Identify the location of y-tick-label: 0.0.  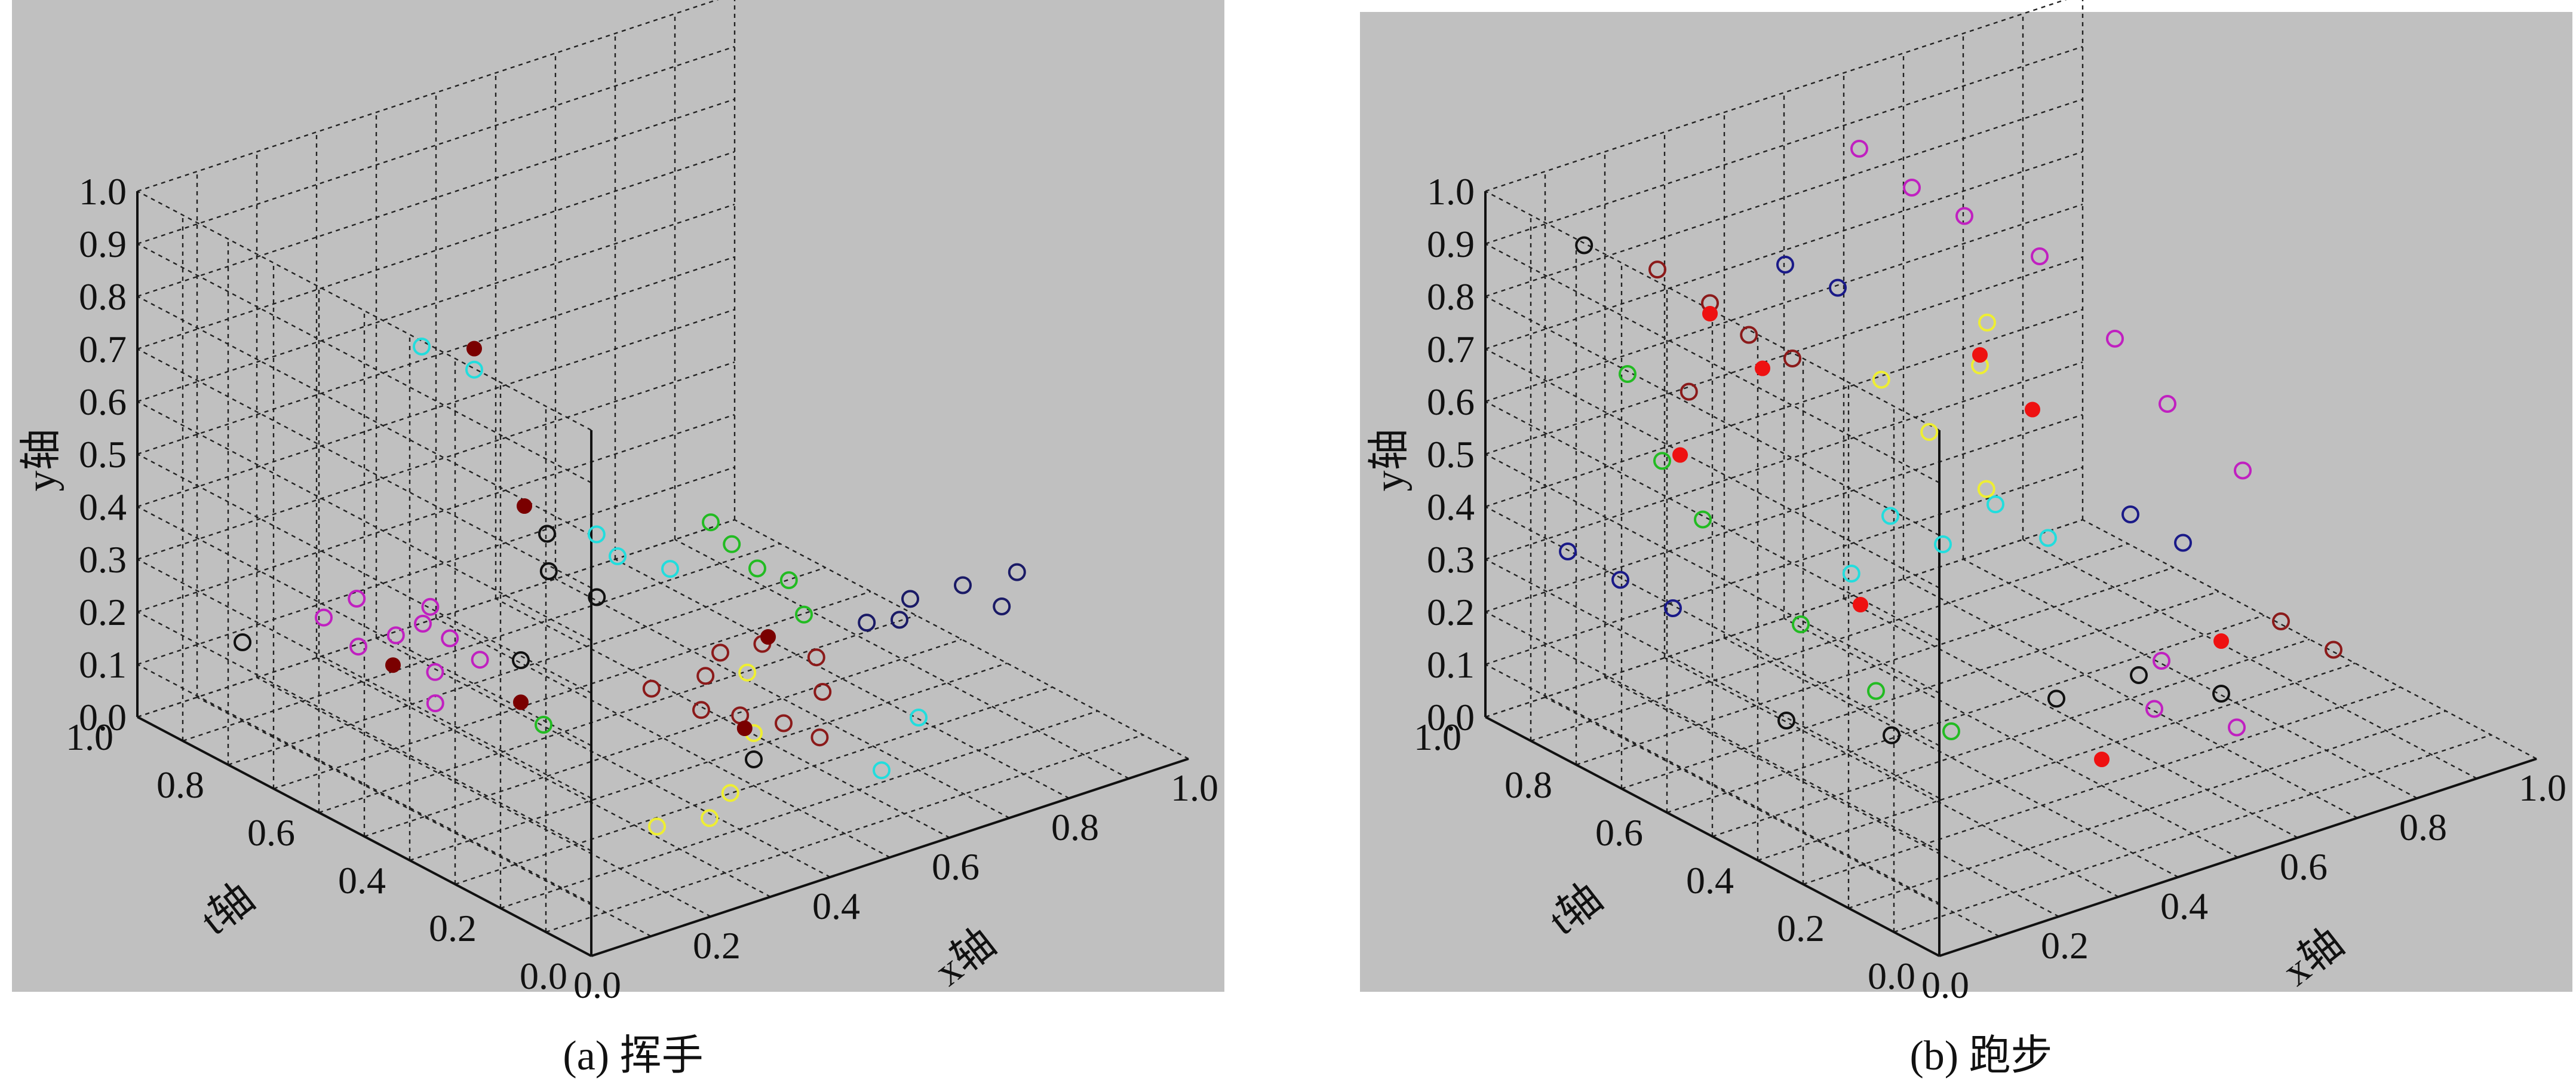
(1451, 717).